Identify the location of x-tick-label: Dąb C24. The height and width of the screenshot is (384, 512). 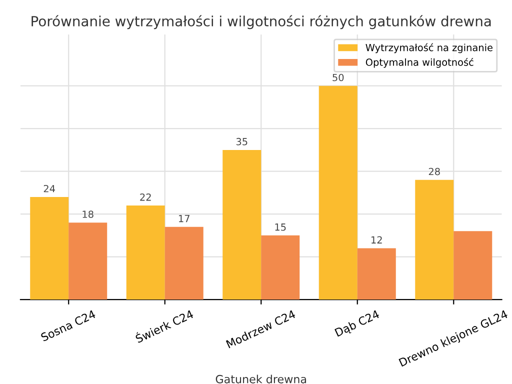
(357, 324).